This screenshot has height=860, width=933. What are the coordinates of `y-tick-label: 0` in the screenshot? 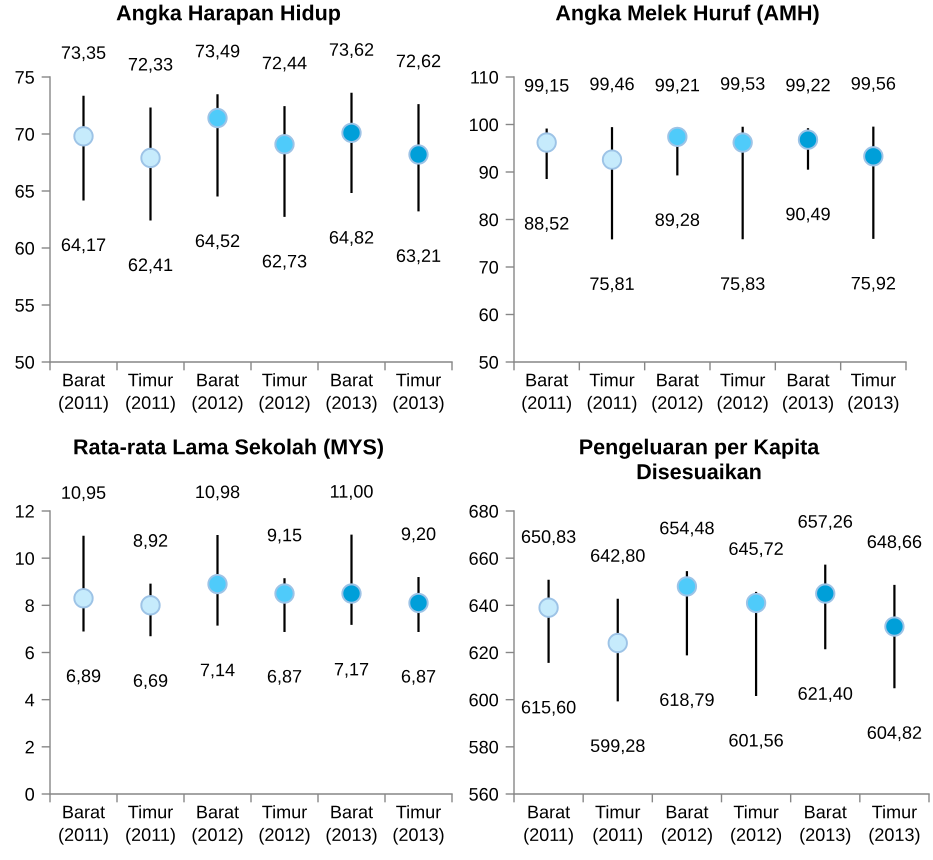 It's located at (29, 794).